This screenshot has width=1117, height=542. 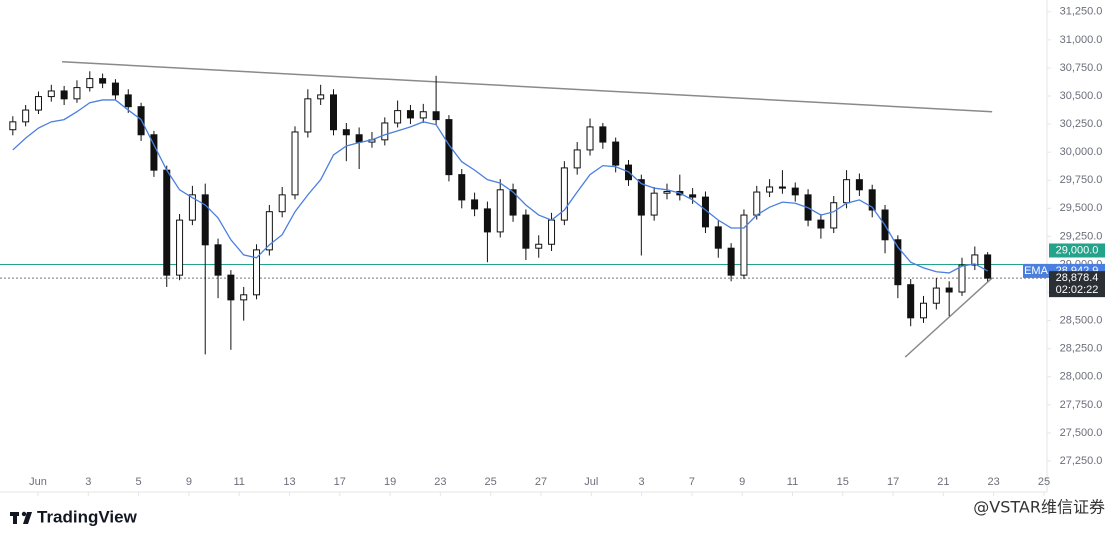 What do you see at coordinates (1081, 236) in the screenshot?
I see `y-tick-label: 29,250.0` at bounding box center [1081, 236].